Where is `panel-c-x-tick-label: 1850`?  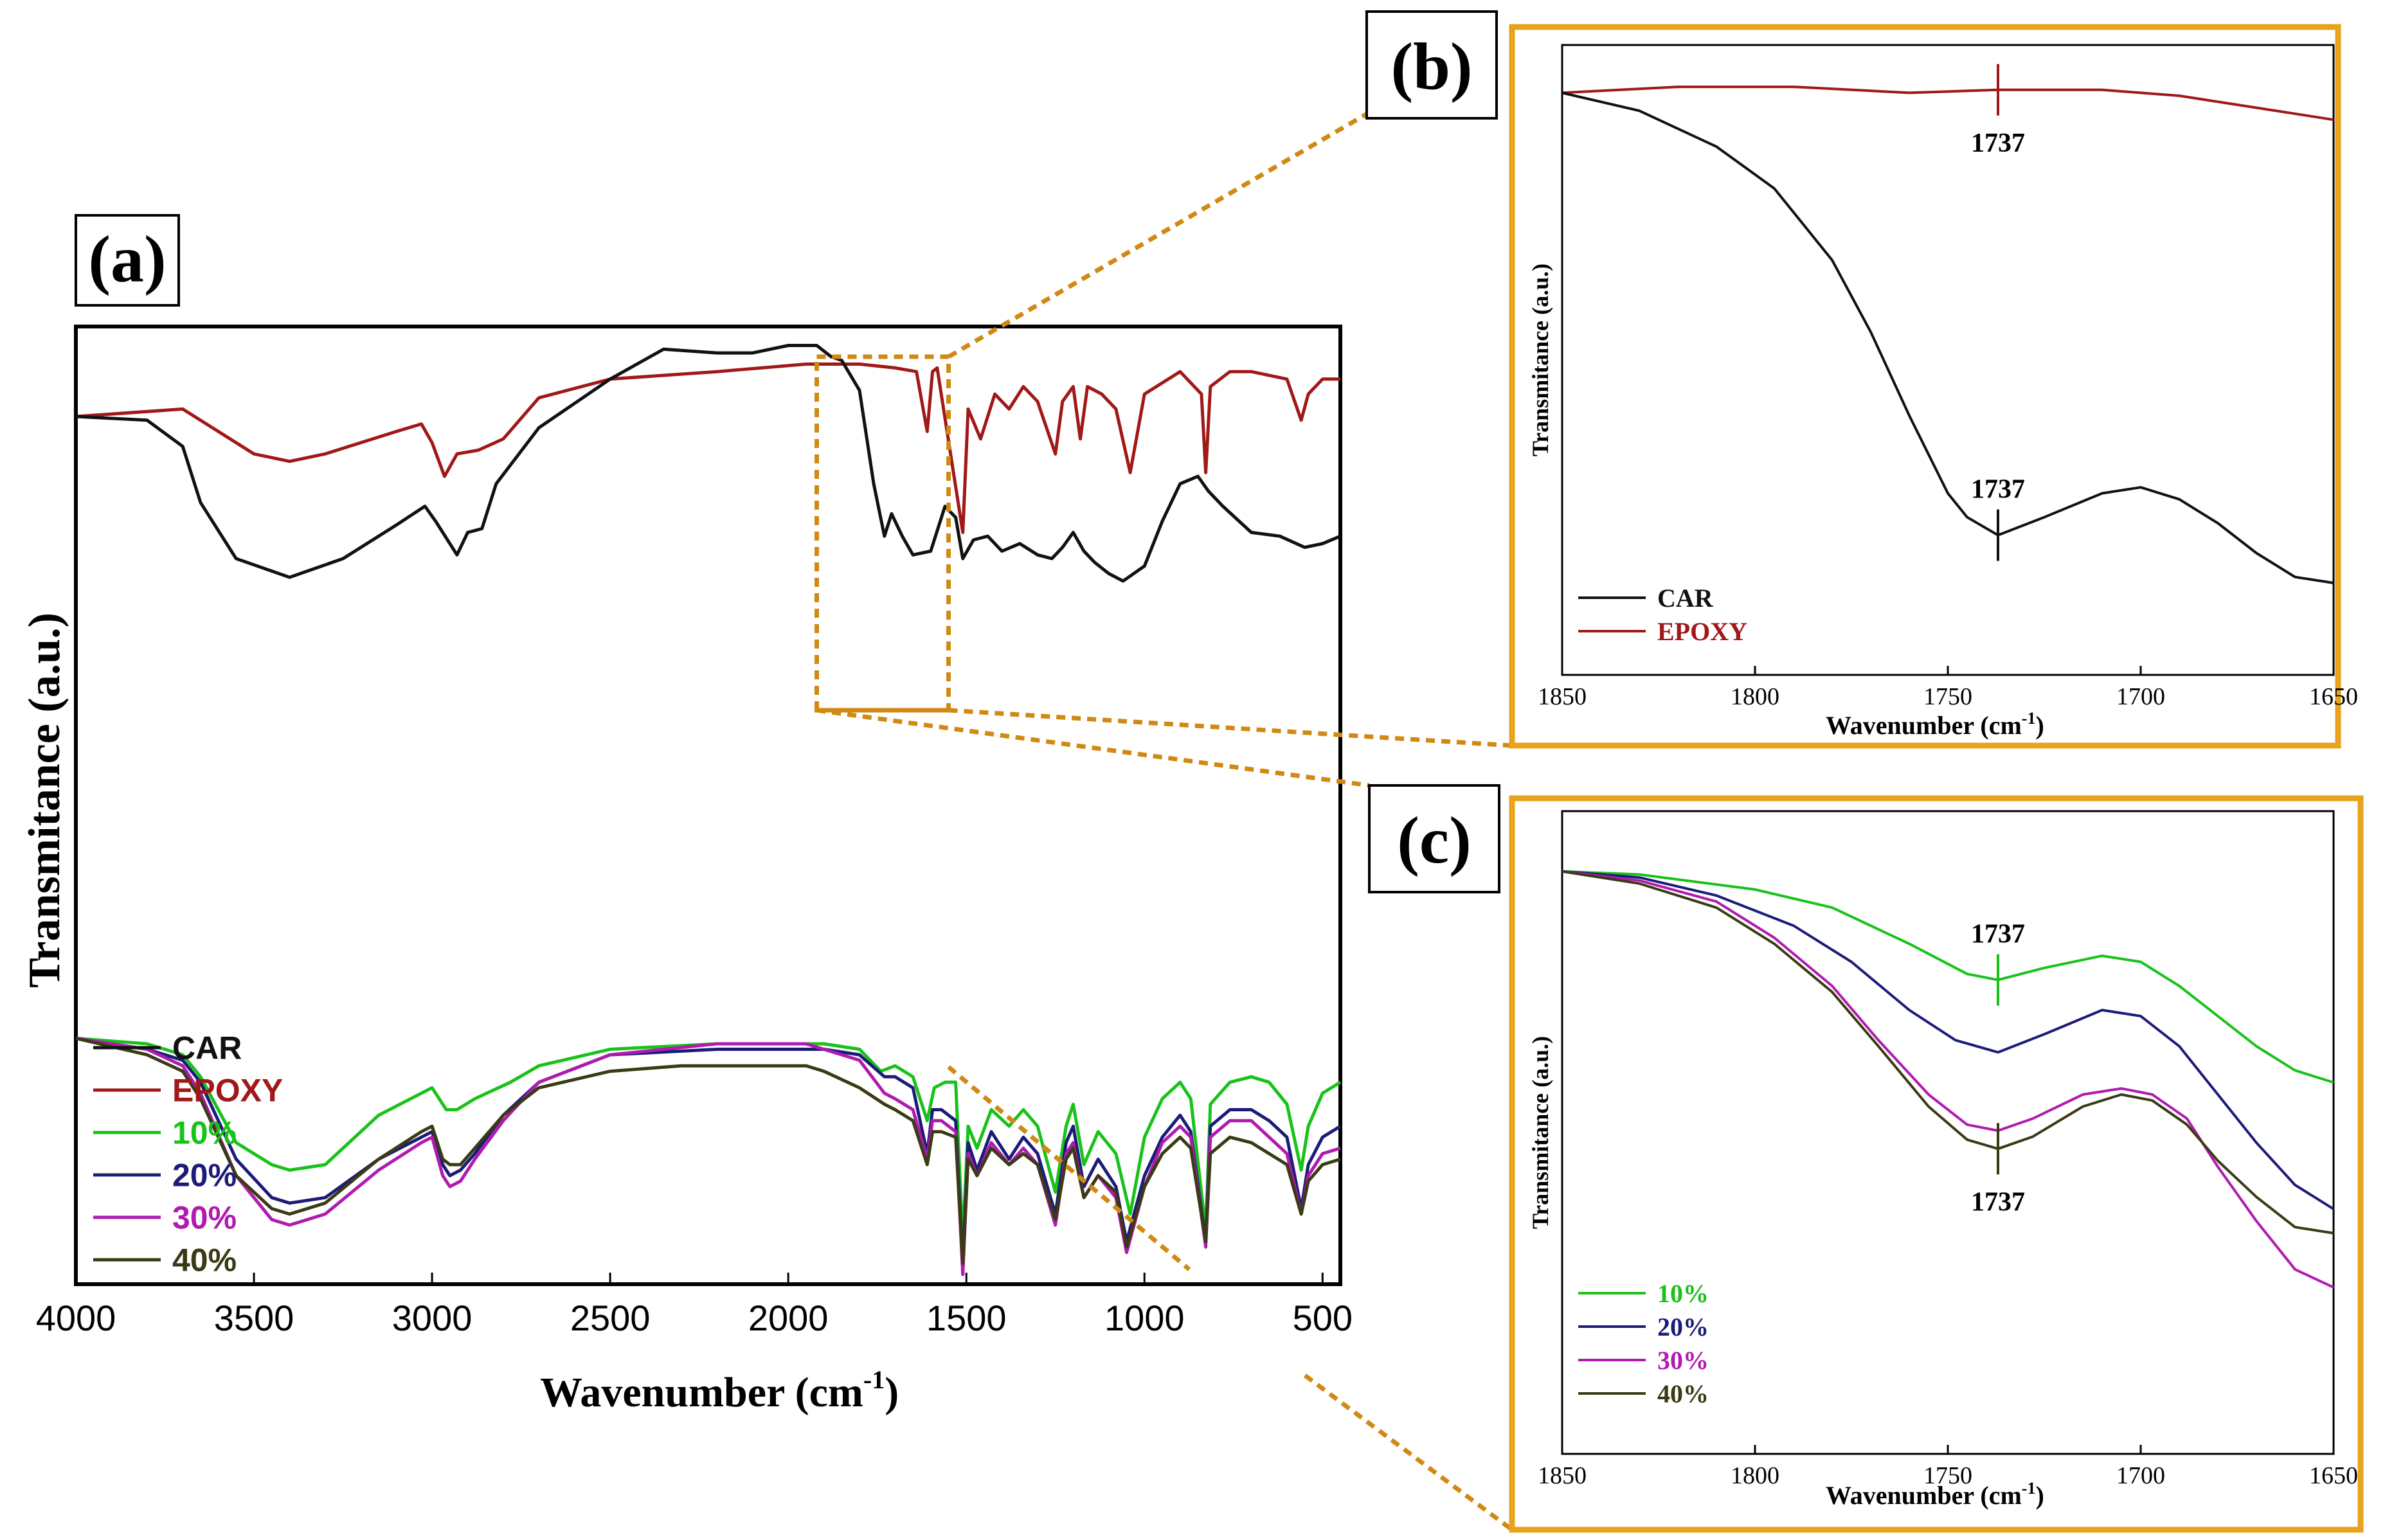
panel-c-x-tick-label: 1850 is located at coordinates (1563, 1475).